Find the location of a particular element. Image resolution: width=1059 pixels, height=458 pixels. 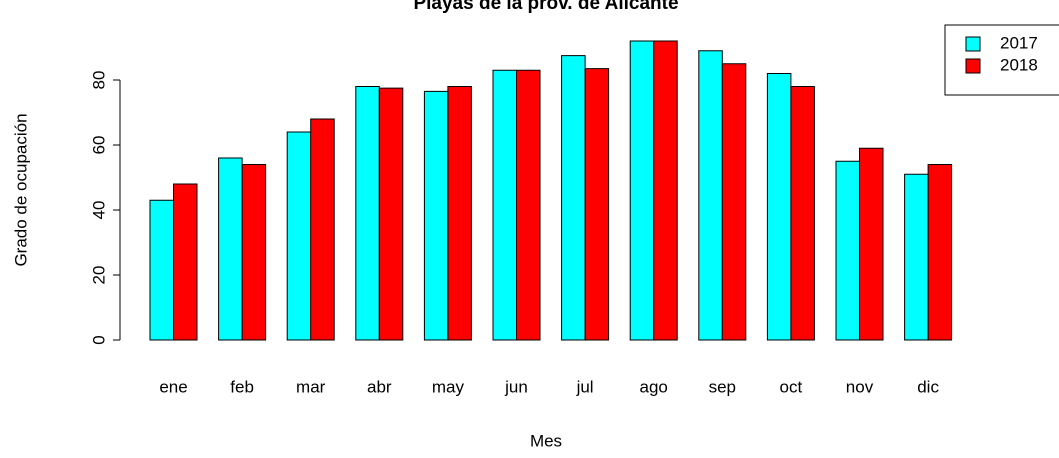

x-axis-label: Mes is located at coordinates (546, 440).